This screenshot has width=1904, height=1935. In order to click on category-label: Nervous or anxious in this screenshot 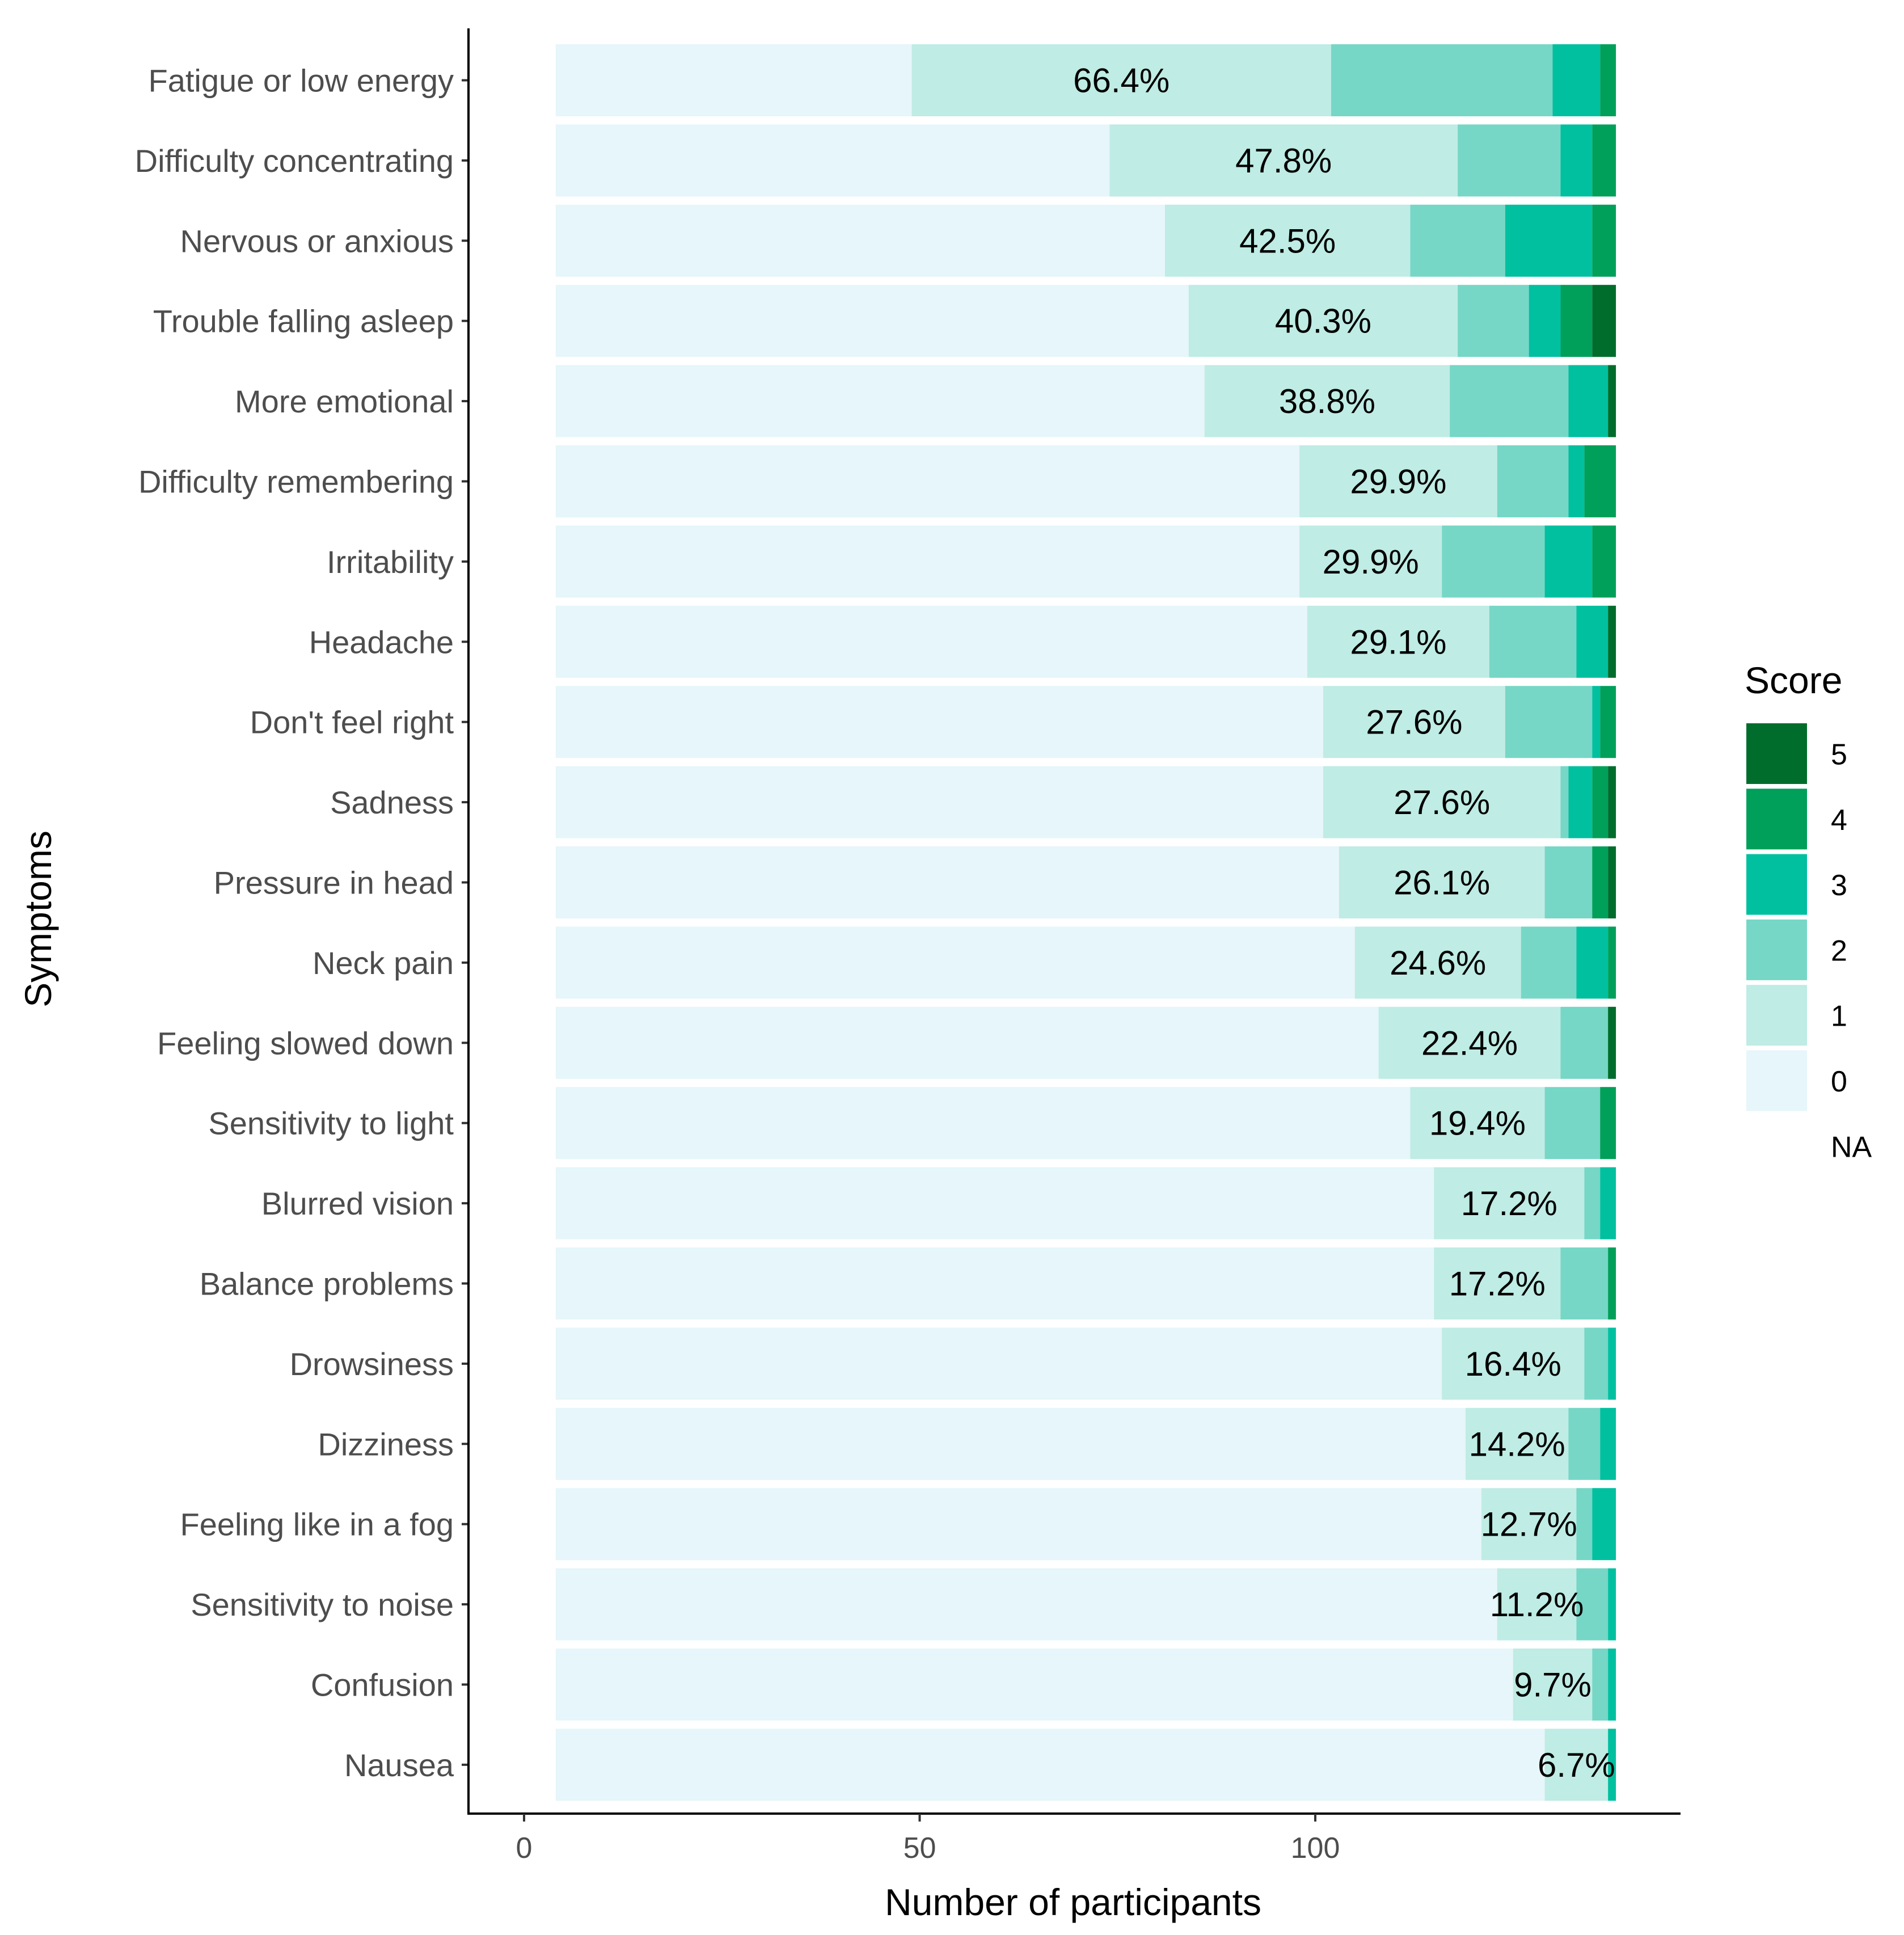, I will do `click(317, 241)`.